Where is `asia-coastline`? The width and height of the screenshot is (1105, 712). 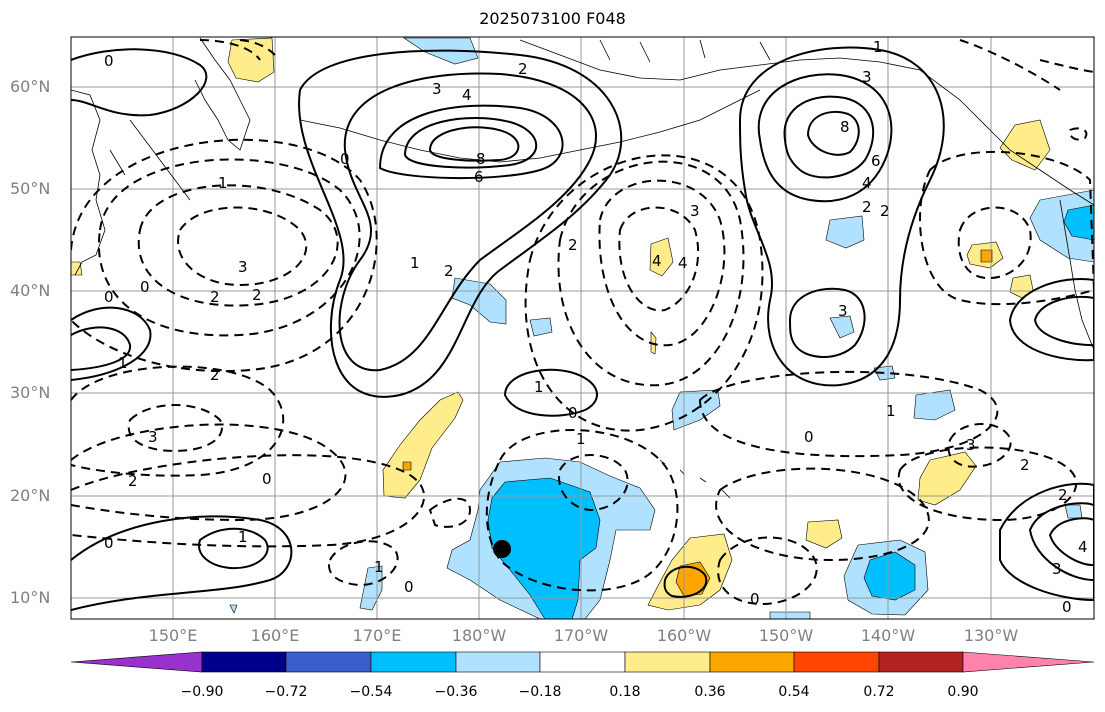 asia-coastline is located at coordinates (88, 182).